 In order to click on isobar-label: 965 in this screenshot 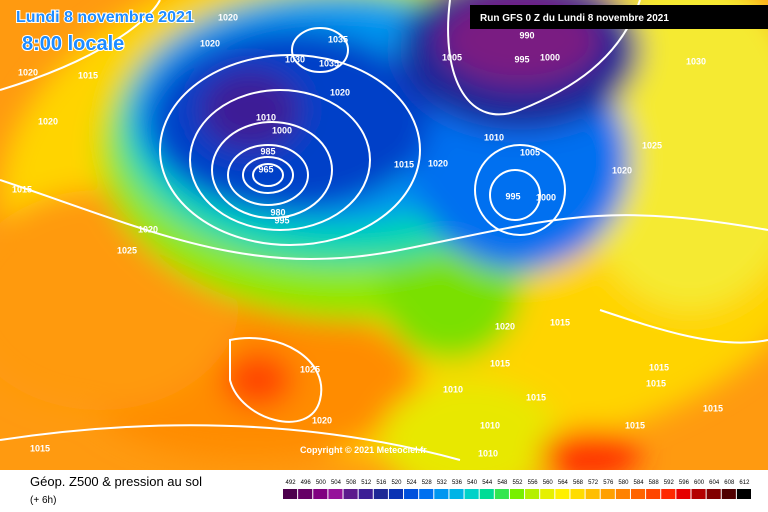, I will do `click(265, 169)`.